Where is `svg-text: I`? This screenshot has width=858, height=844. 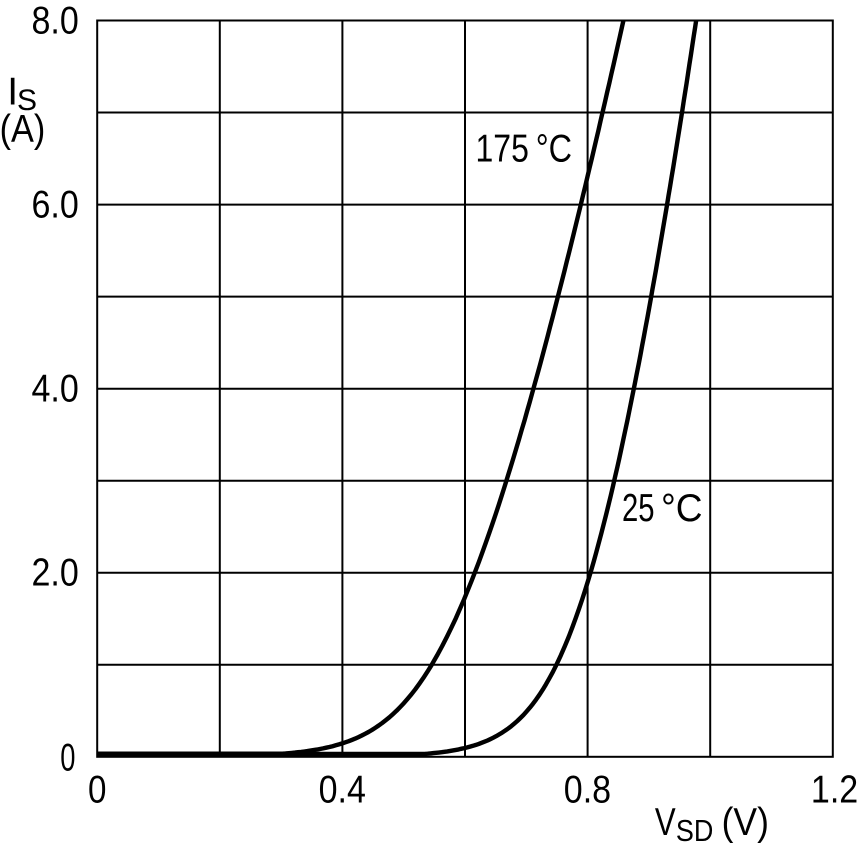
svg-text: I is located at coordinates (12, 92).